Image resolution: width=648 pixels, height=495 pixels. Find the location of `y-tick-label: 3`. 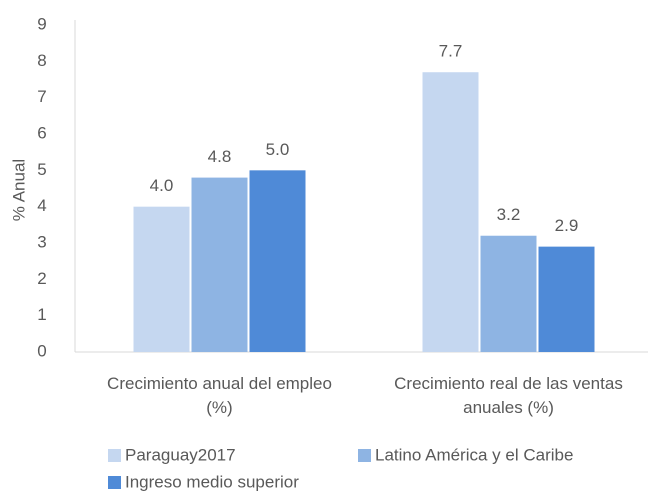

y-tick-label: 3 is located at coordinates (41, 241).